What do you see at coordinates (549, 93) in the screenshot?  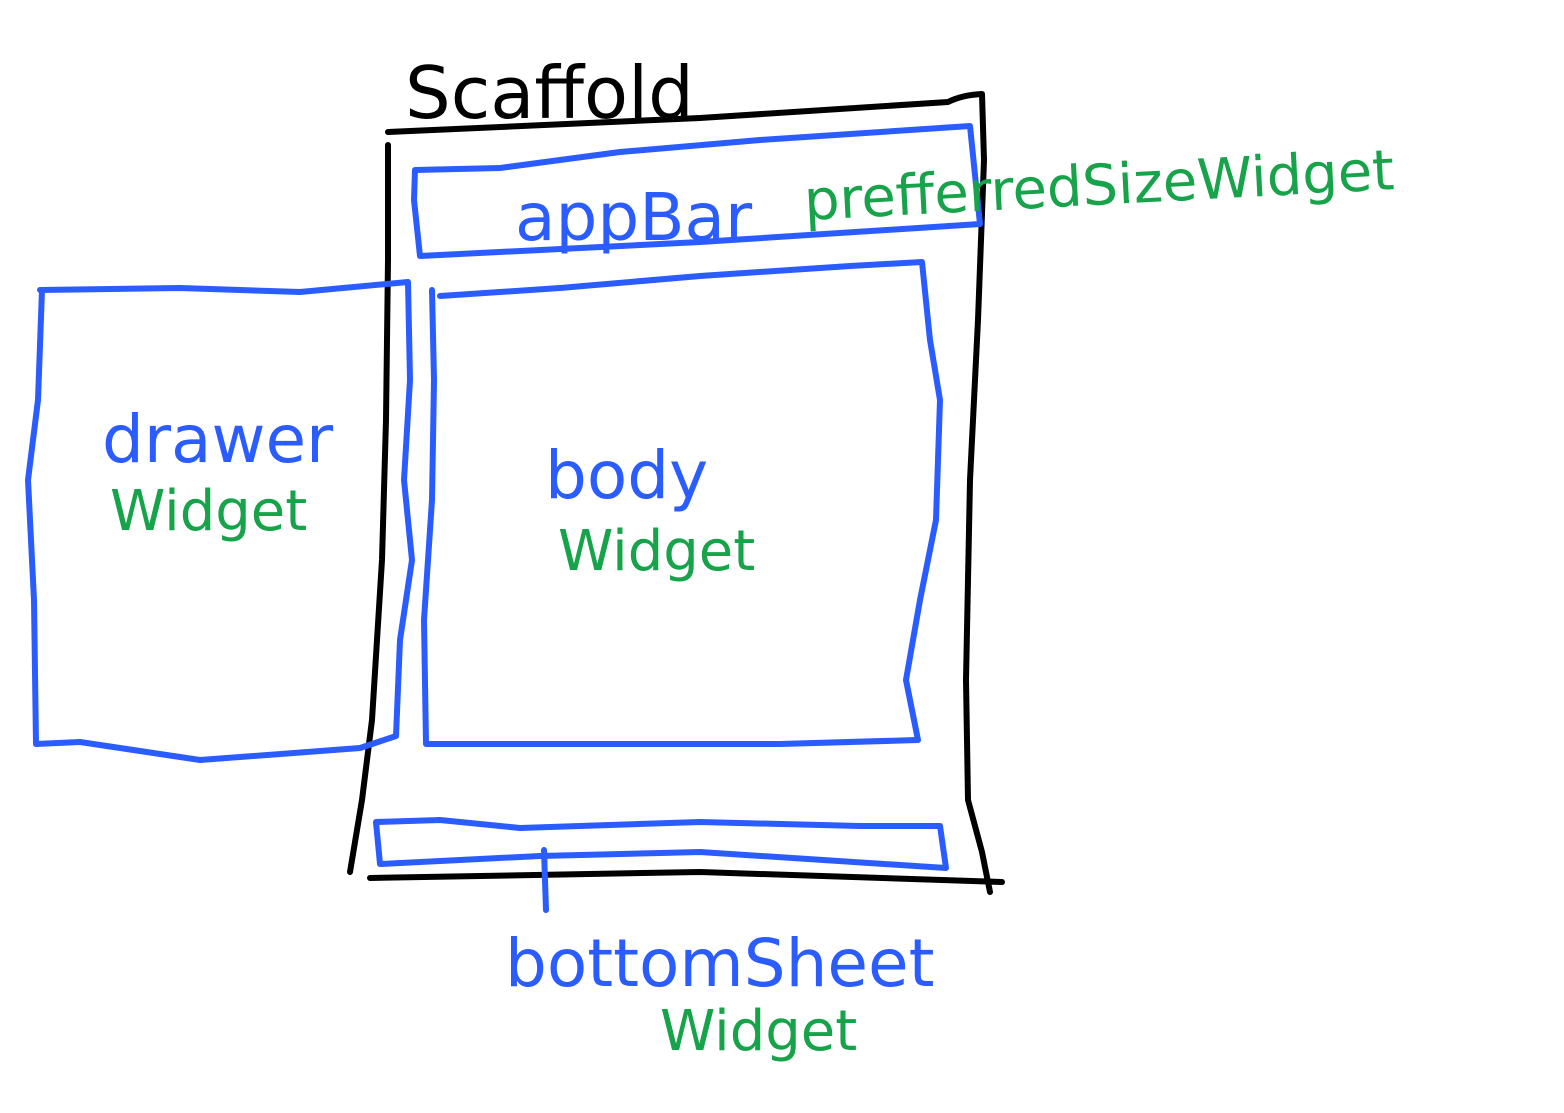 I see `scaffold-label: Scaffold` at bounding box center [549, 93].